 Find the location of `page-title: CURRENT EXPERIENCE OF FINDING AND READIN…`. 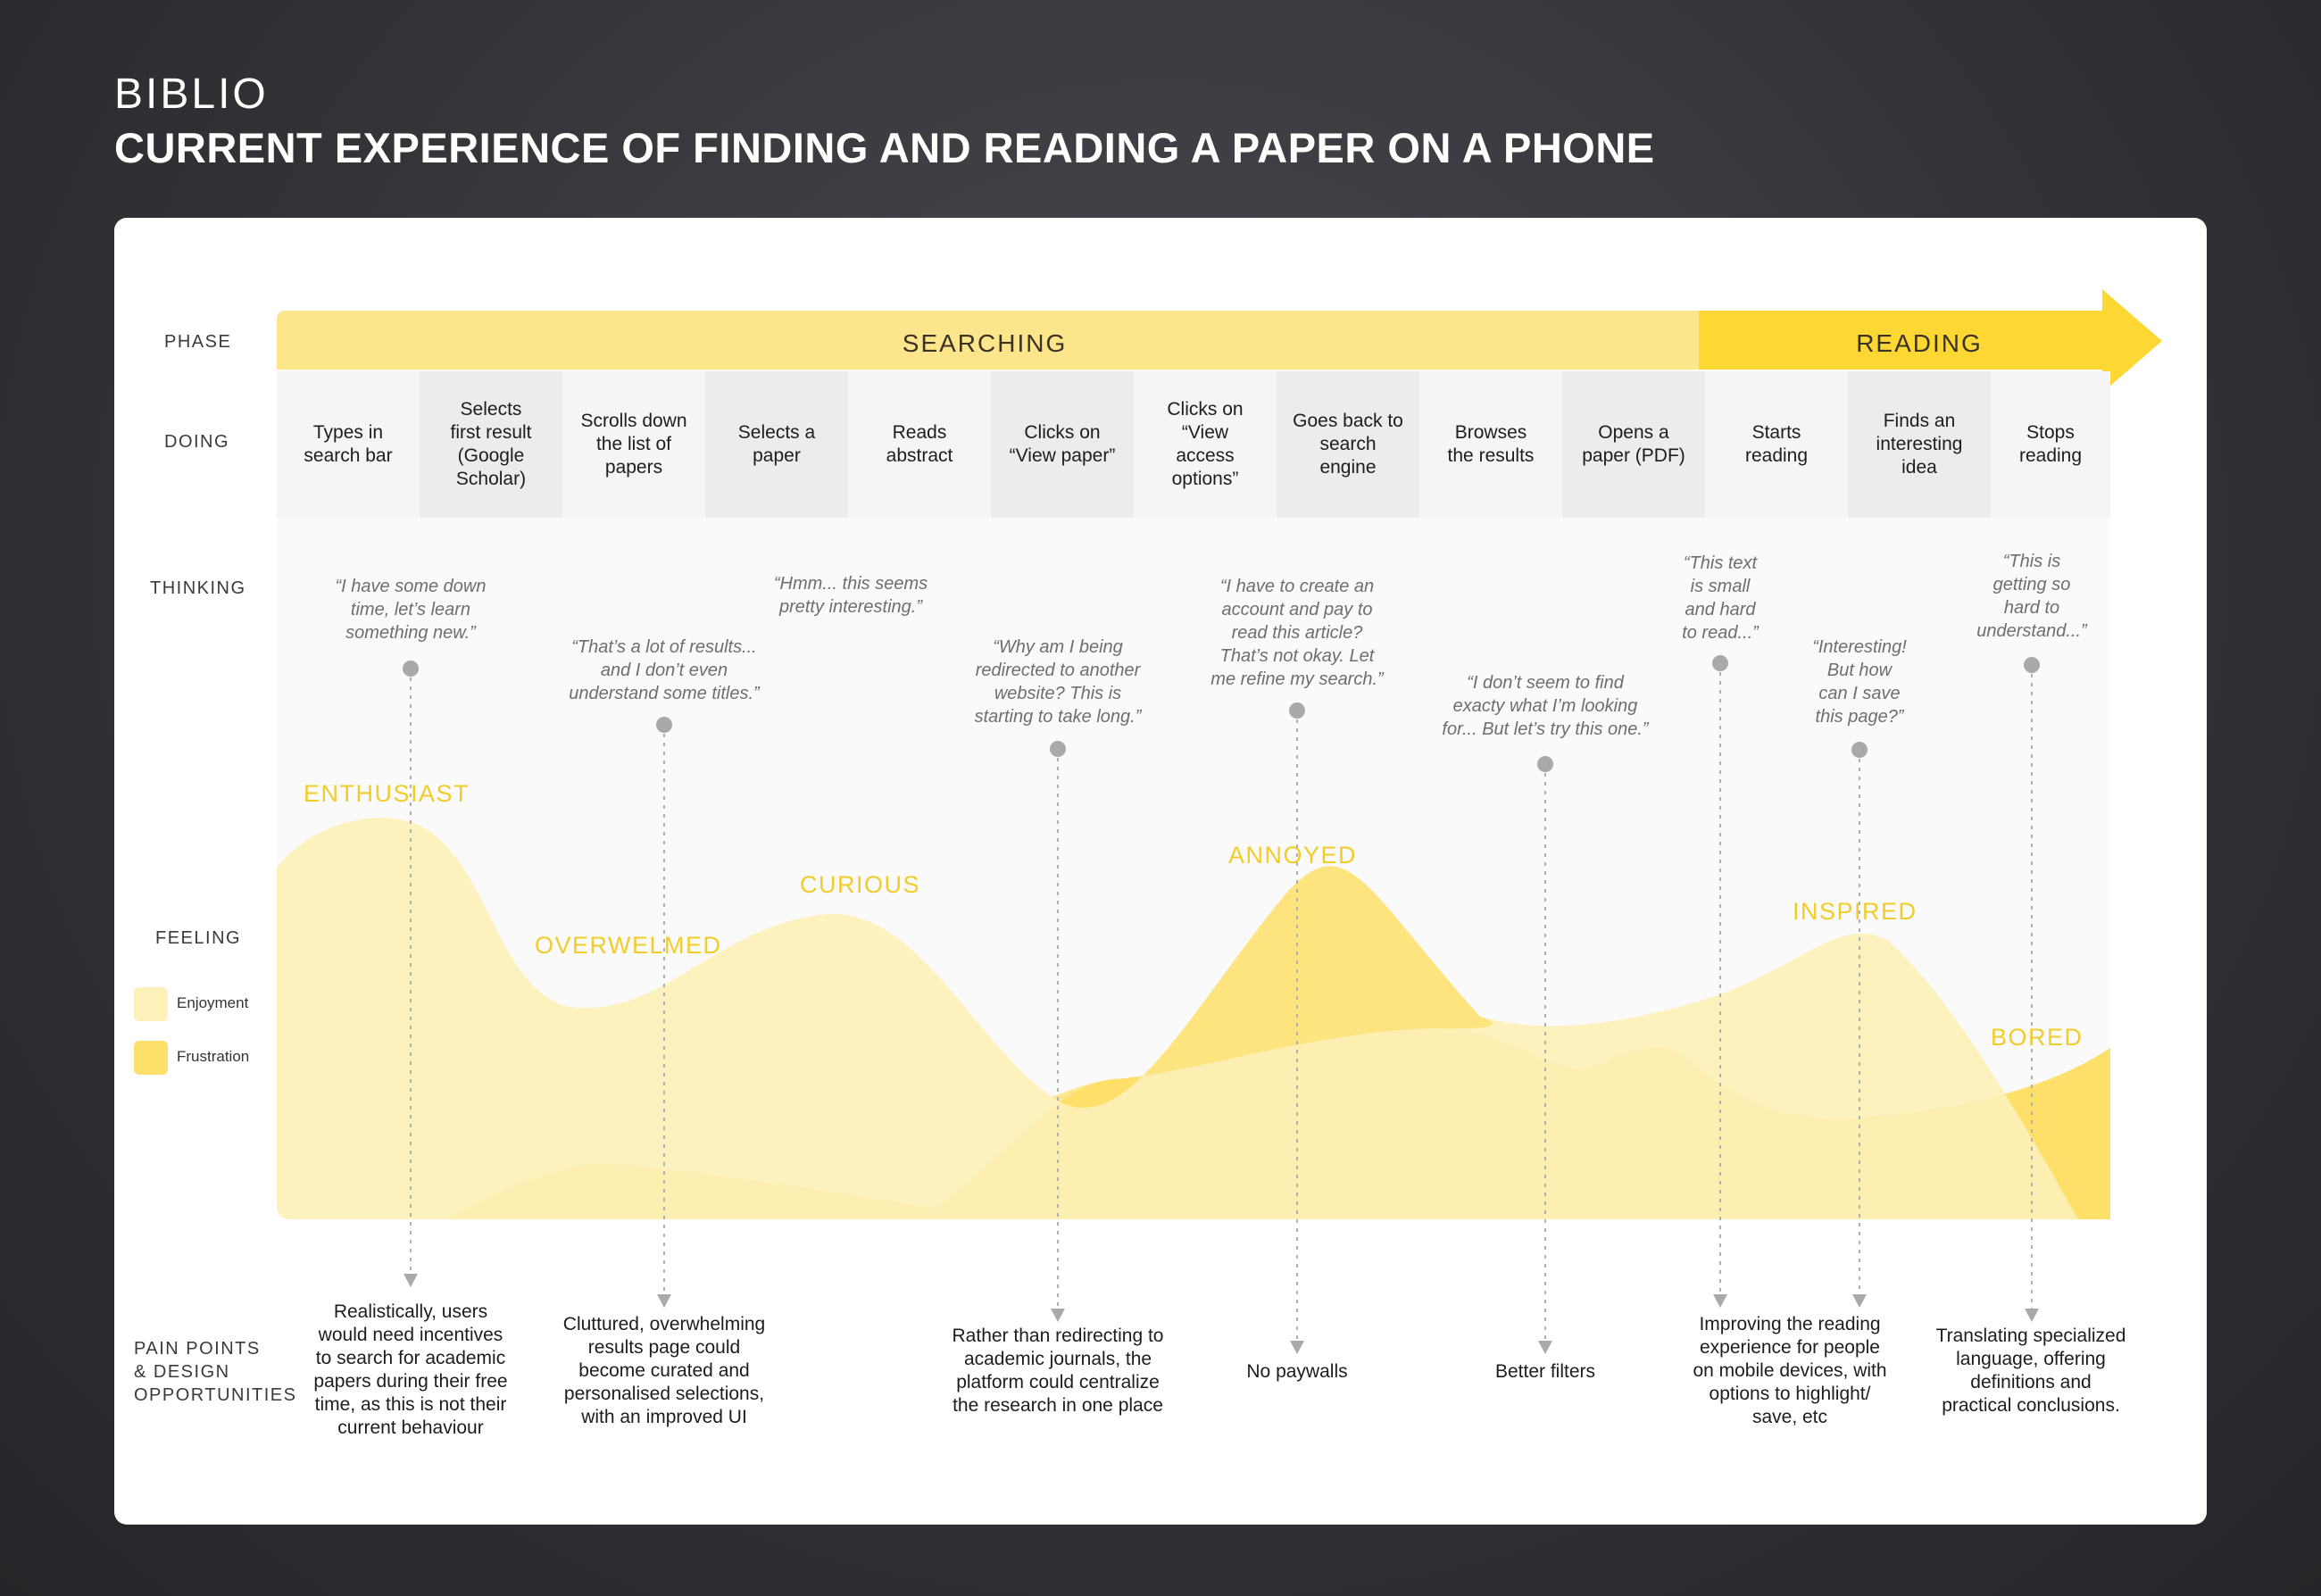

page-title: CURRENT EXPERIENCE OF FINDING AND READIN… is located at coordinates (884, 147).